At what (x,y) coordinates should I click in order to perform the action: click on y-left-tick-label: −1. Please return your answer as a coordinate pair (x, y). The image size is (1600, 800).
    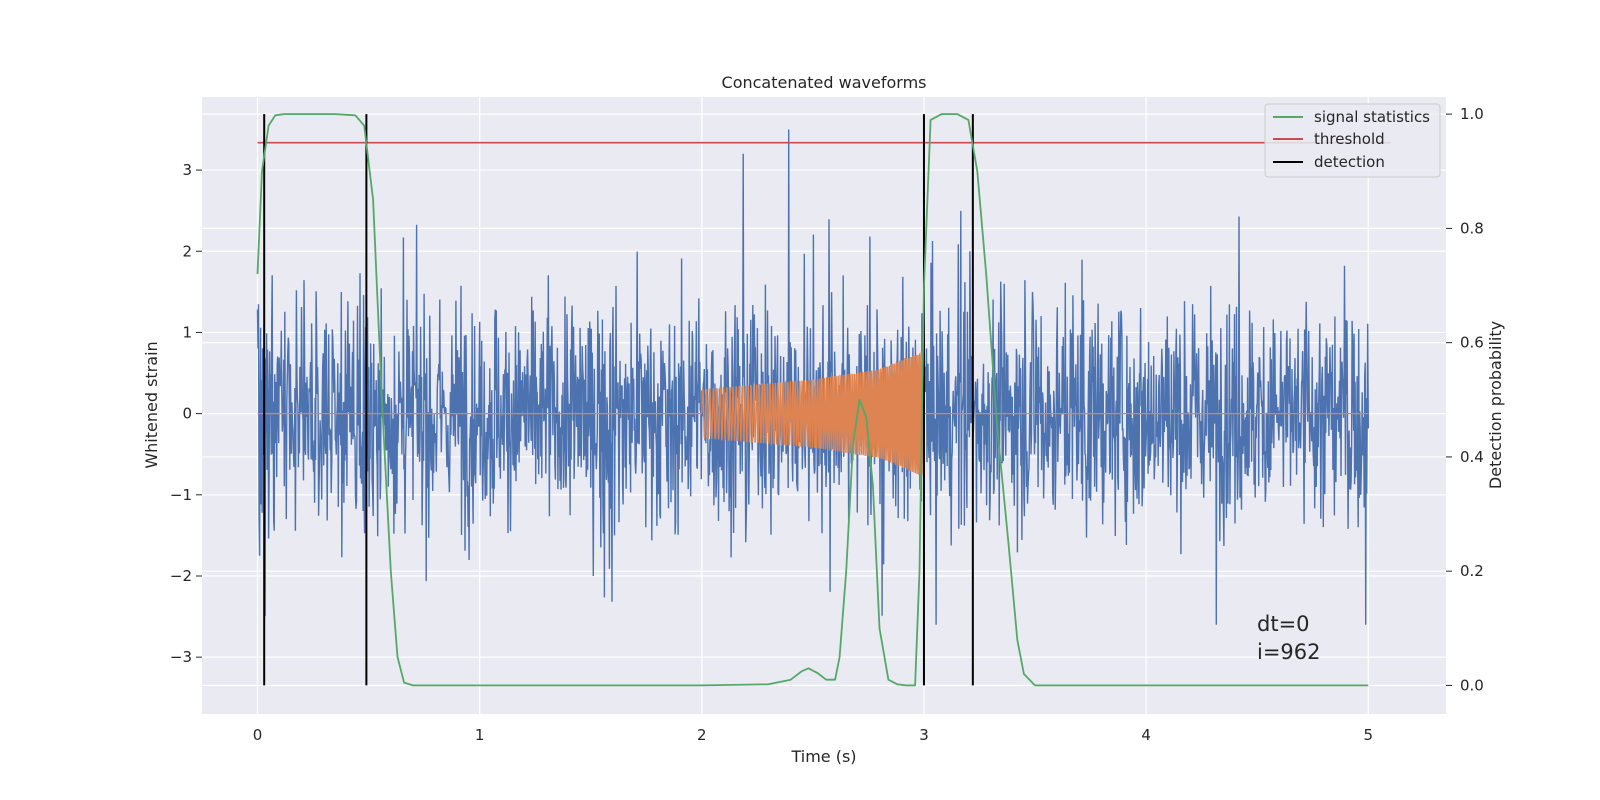
    Looking at the image, I should click on (181, 495).